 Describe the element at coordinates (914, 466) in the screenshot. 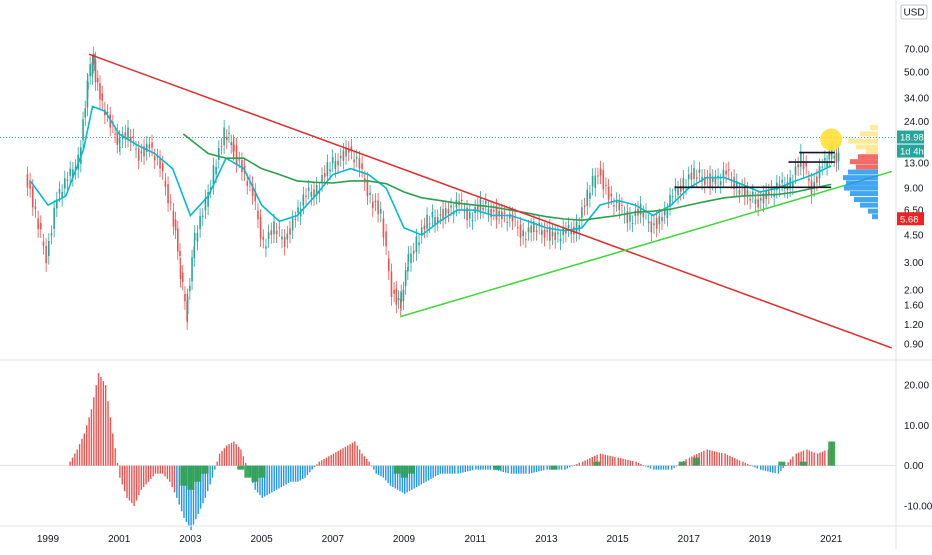

I see `oscillator-tick-label: 0.00` at that location.